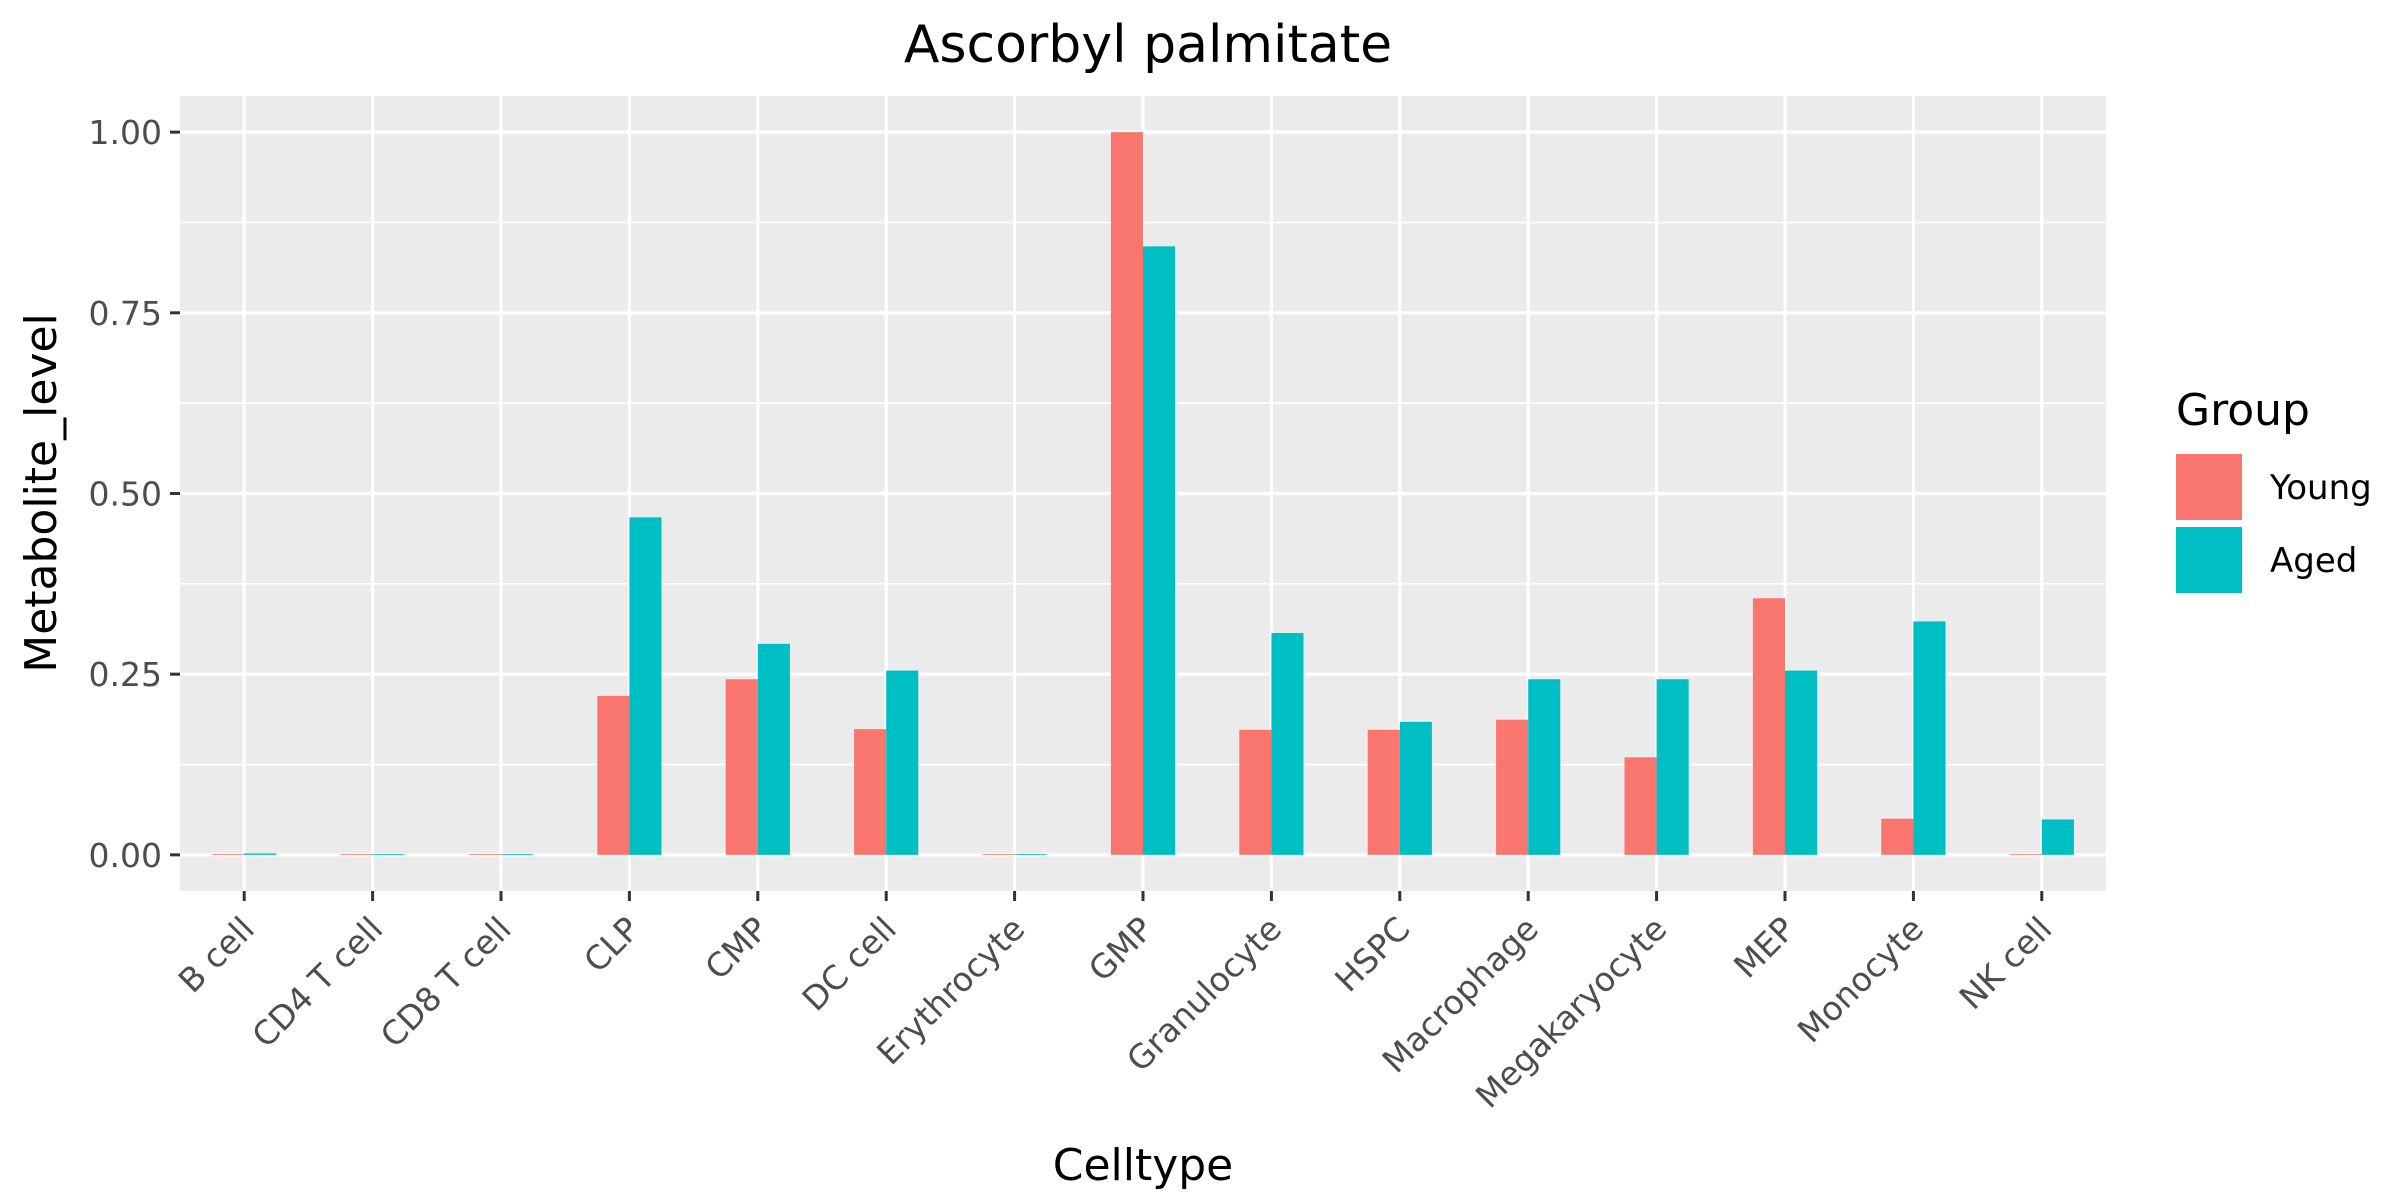  I want to click on legend: Group Young Aged, so click(2274, 489).